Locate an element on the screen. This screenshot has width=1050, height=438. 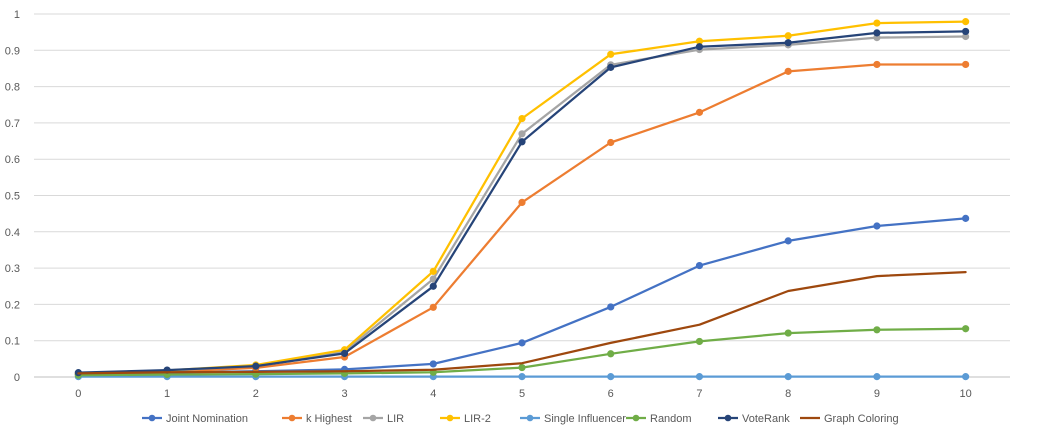
x-tick-label: 2 is located at coordinates (256, 394).